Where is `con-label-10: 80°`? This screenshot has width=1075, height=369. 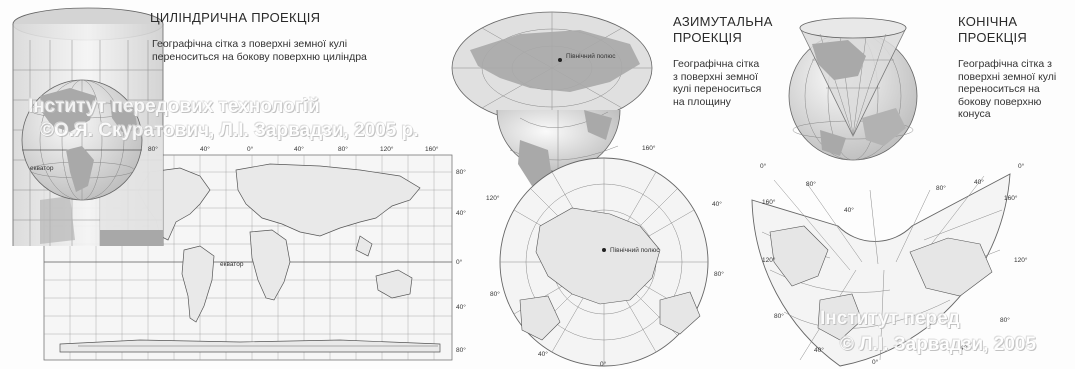 con-label-10: 80° is located at coordinates (779, 316).